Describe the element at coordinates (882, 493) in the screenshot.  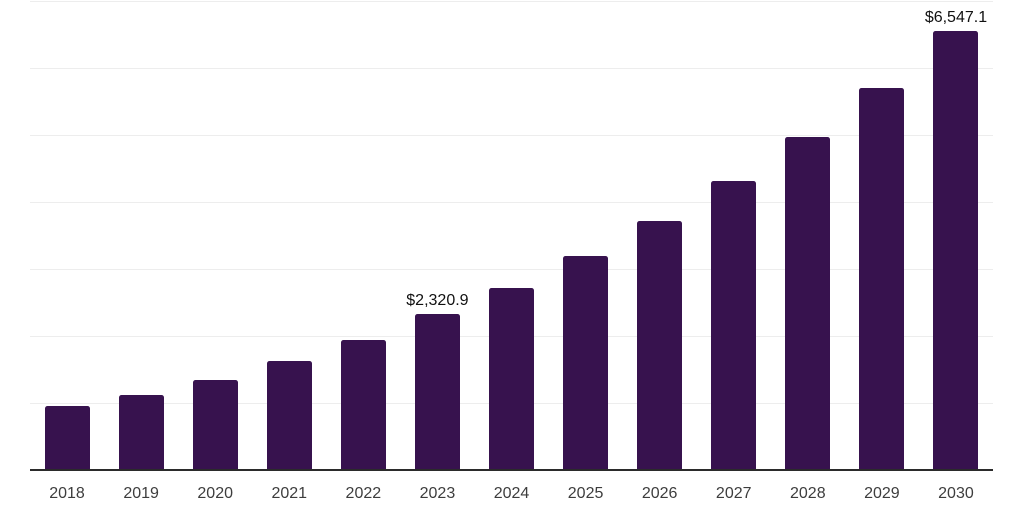
I see `x-axis-tick-label-2029: 2029` at that location.